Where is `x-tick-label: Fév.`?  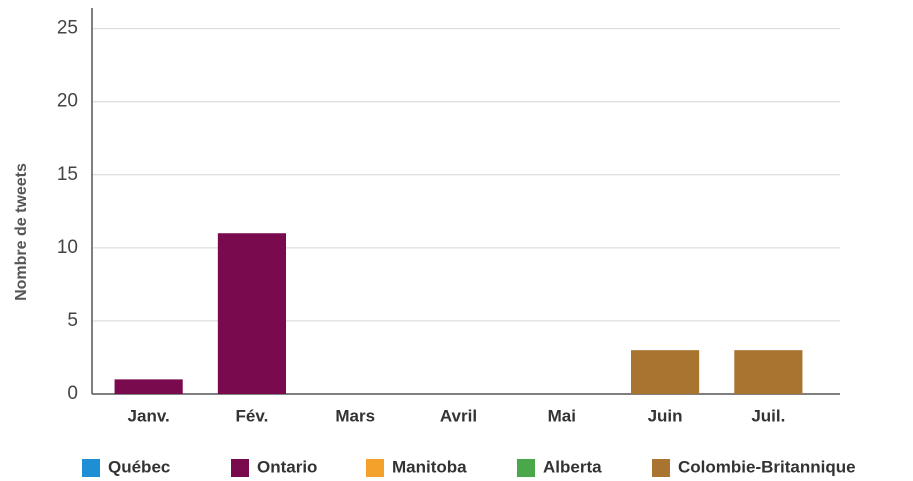
x-tick-label: Fév. is located at coordinates (252, 415).